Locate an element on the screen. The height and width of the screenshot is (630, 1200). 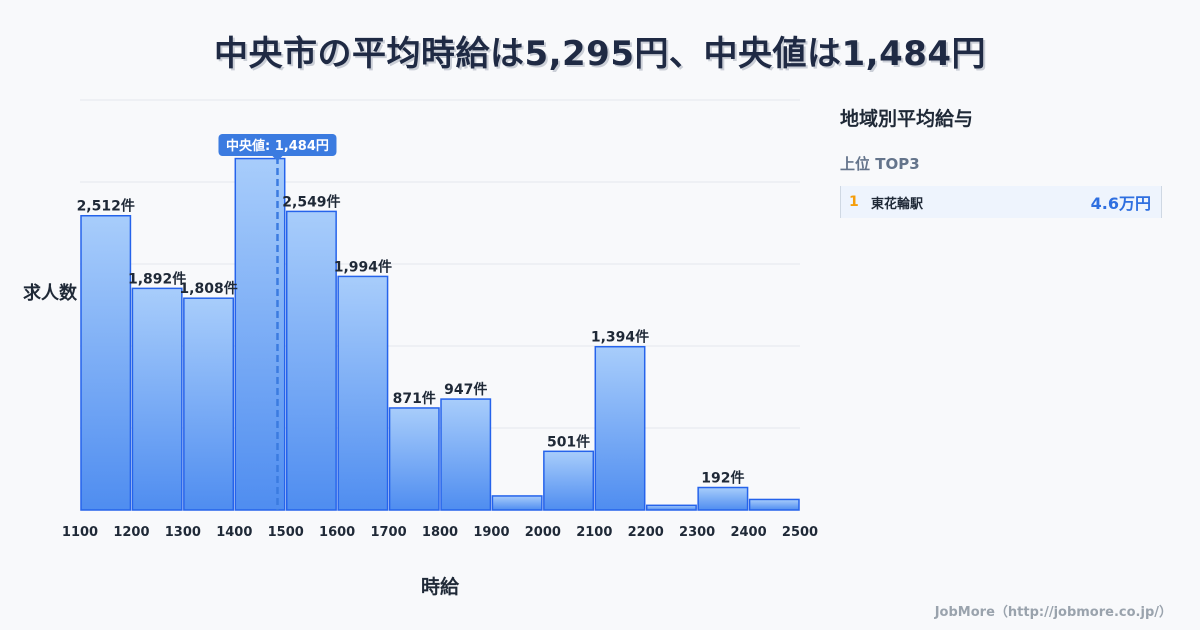
x-tick-label: 1400 is located at coordinates (234, 532).